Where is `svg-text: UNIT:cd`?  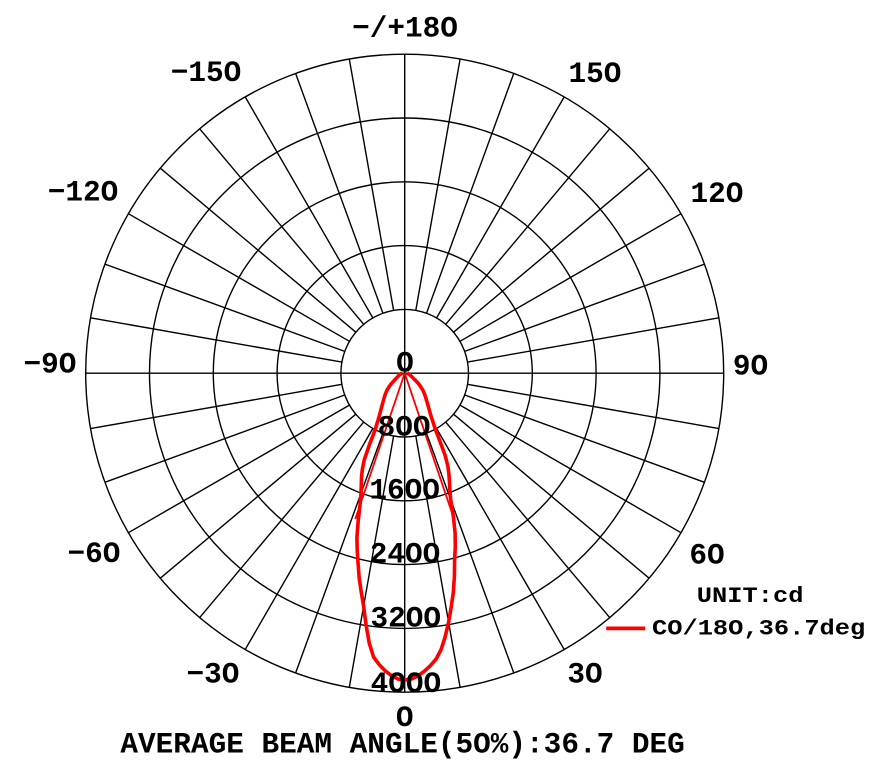
svg-text: UNIT:cd is located at coordinates (750, 596).